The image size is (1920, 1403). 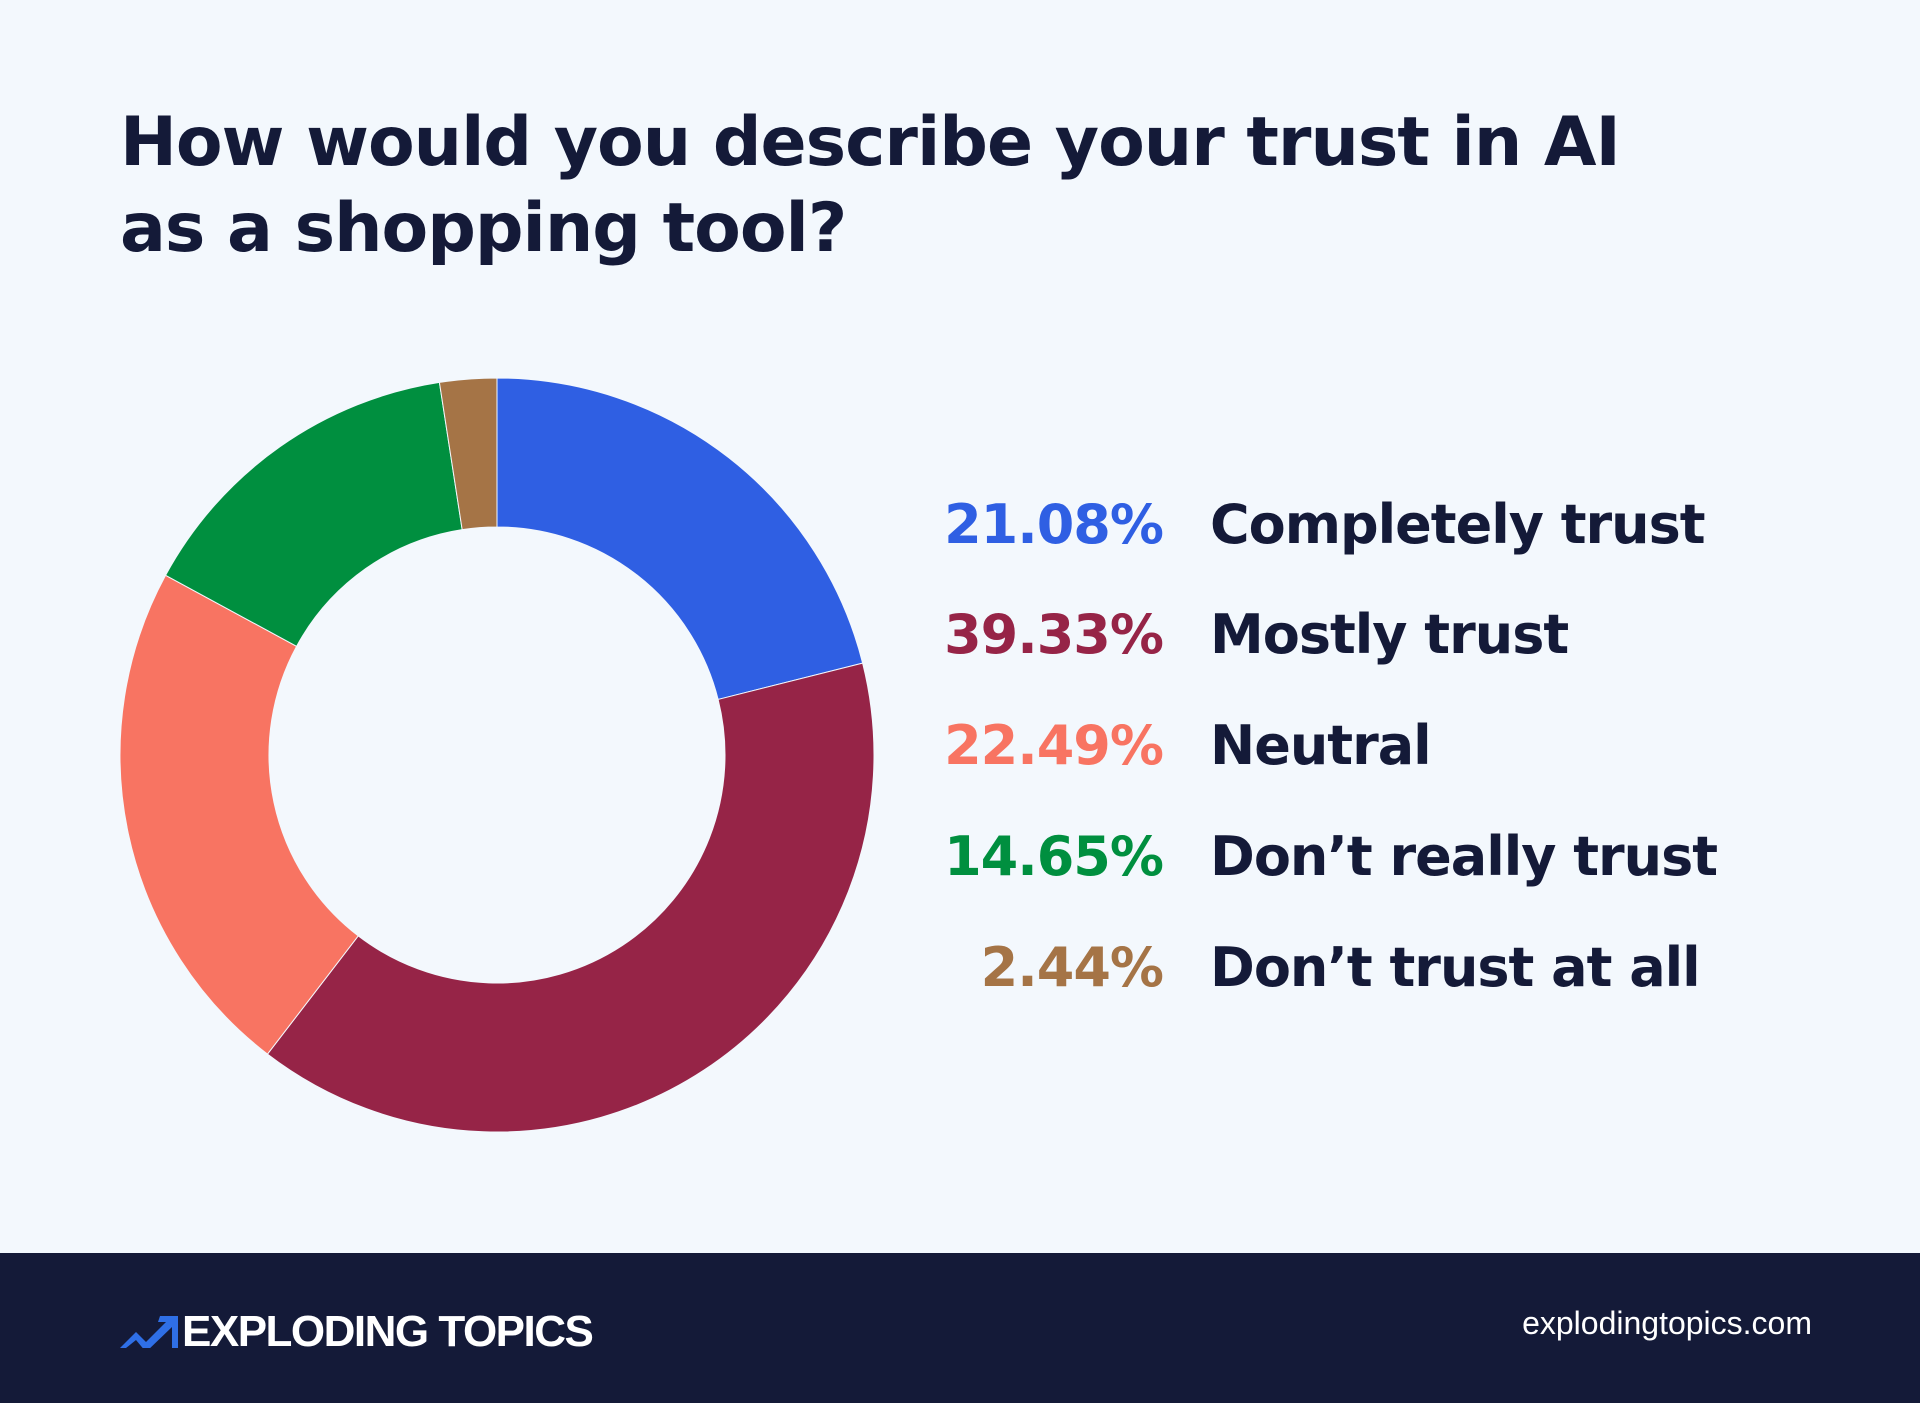 I want to click on legend-value: 2.44%, so click(x=1072, y=967).